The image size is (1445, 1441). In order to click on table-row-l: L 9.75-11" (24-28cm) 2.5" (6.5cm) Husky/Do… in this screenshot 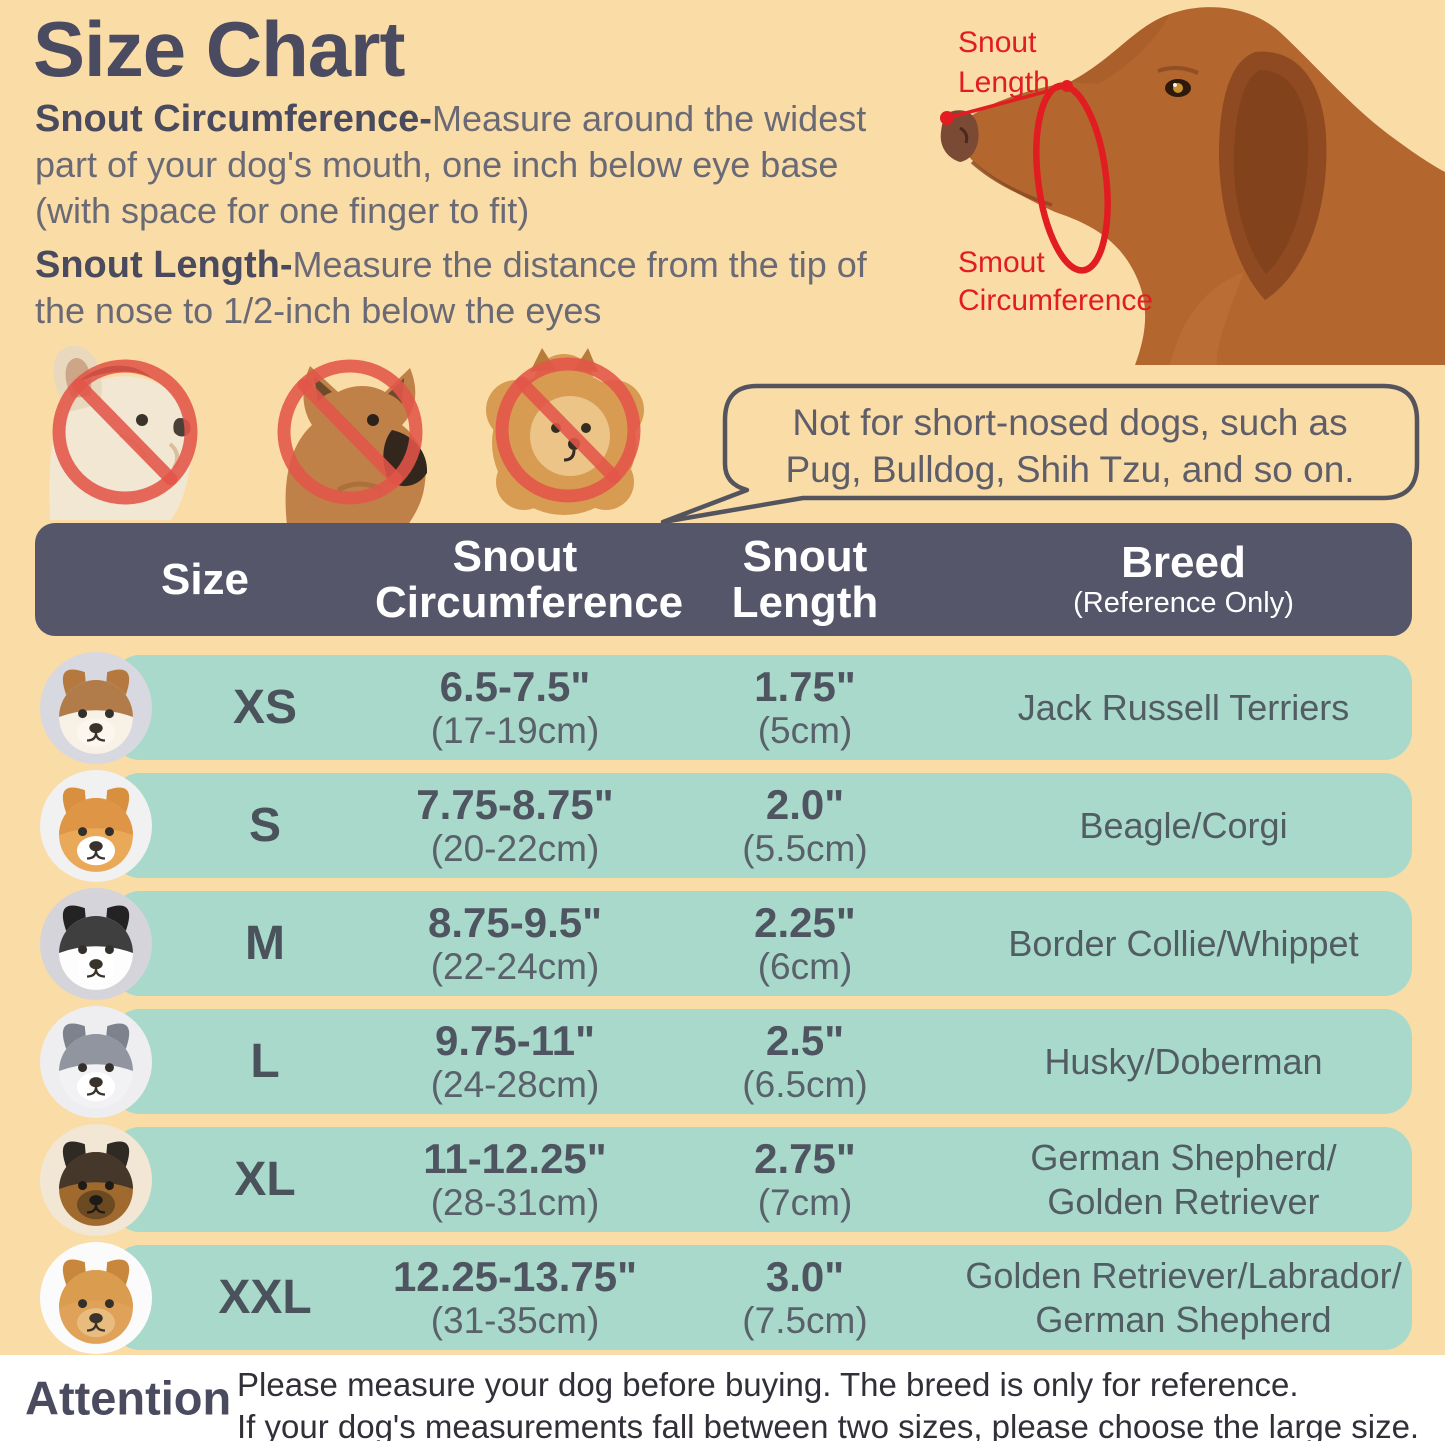, I will do `click(723, 1061)`.